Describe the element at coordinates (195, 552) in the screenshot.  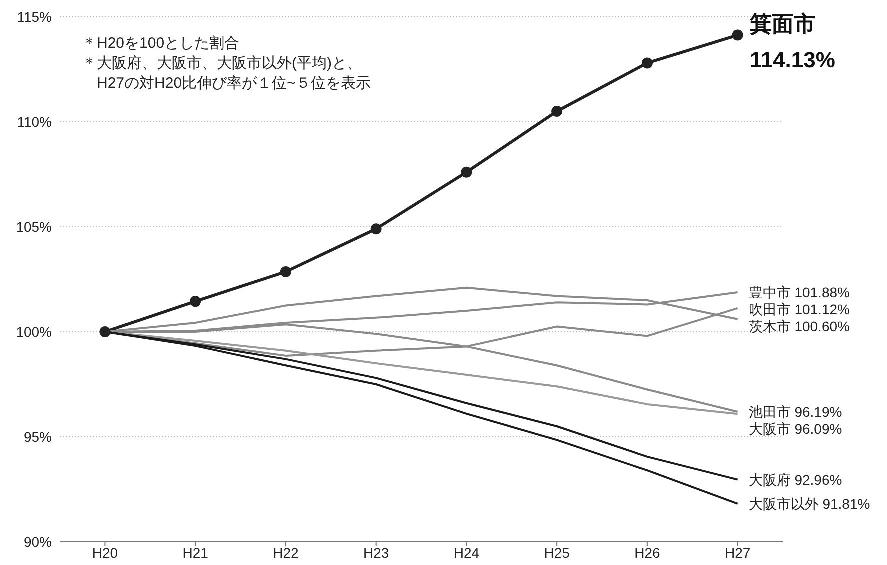
I see `x-tick-label: H21` at that location.